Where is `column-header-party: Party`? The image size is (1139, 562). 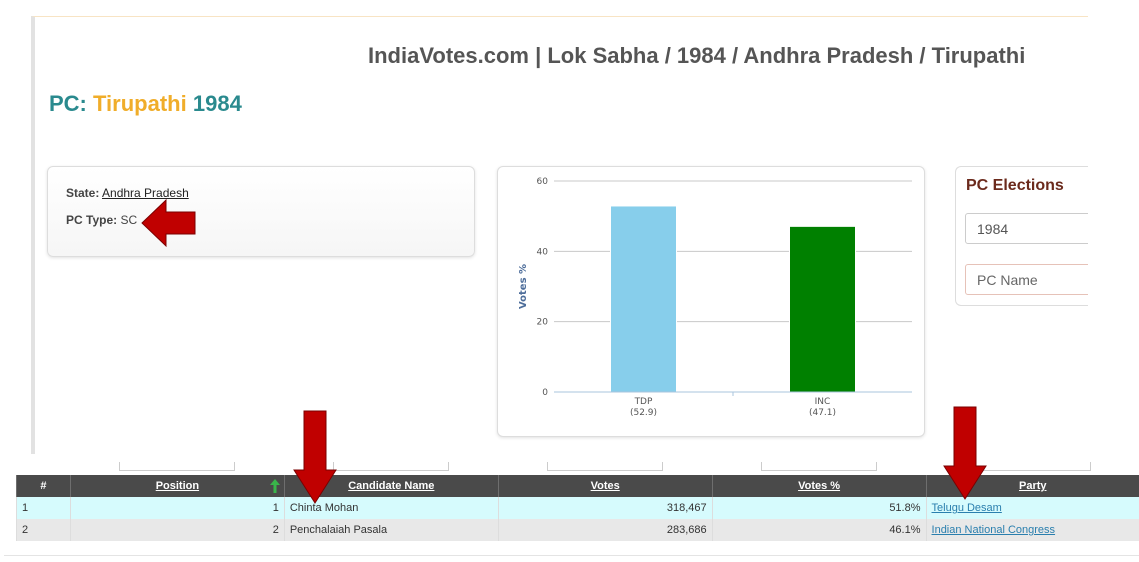 column-header-party: Party is located at coordinates (1032, 486).